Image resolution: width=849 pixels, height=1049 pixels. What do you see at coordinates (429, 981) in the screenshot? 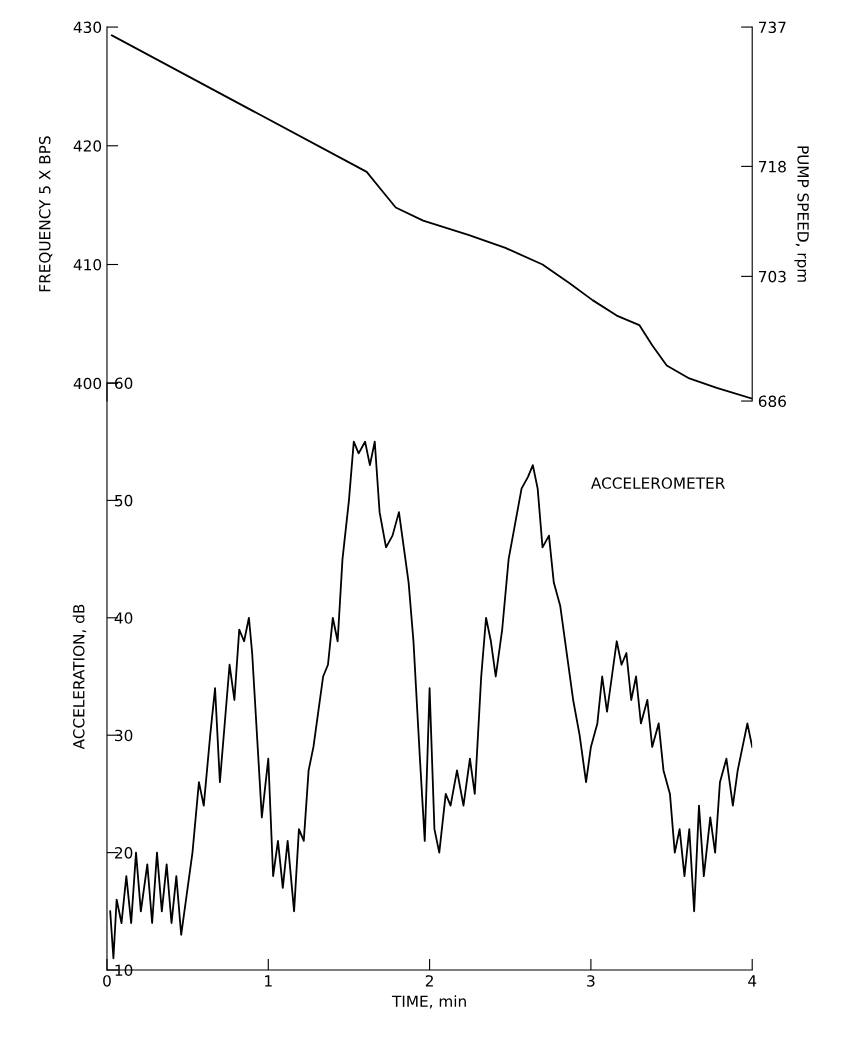
I see `x-tick-label: 2` at bounding box center [429, 981].